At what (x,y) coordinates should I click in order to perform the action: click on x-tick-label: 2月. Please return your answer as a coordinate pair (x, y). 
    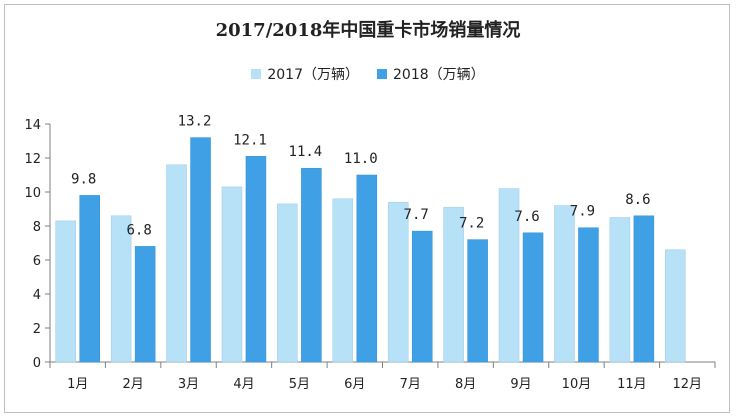
    Looking at the image, I should click on (132, 384).